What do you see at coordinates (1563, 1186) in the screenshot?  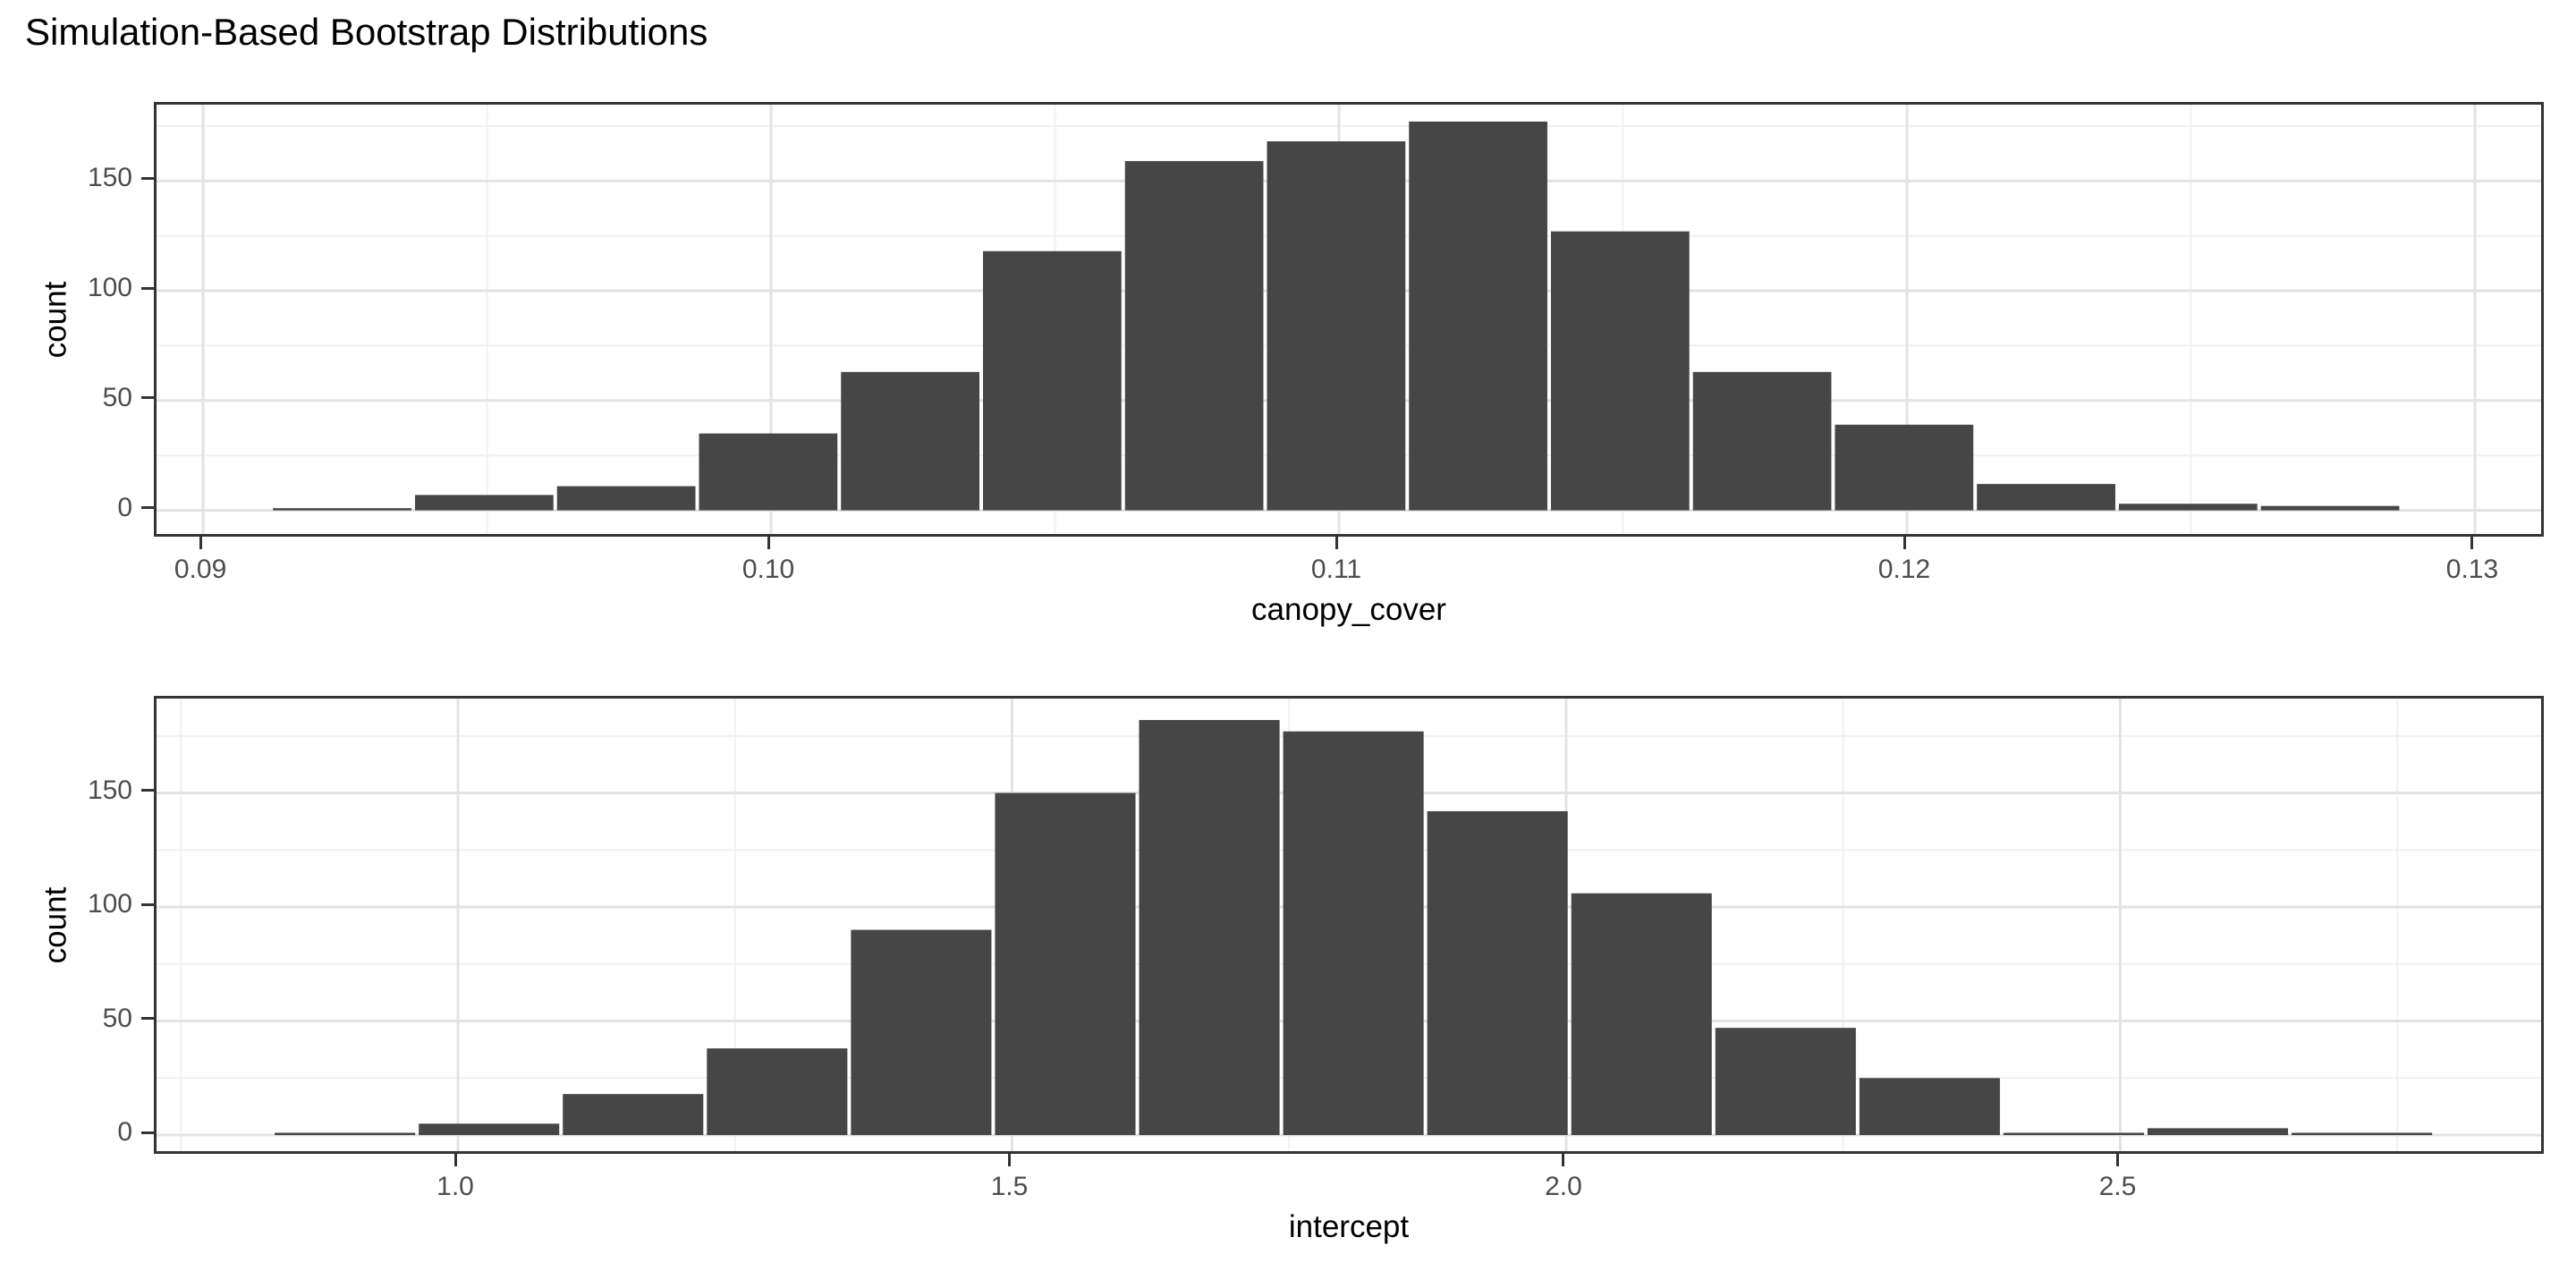 I see `x-tick-label: 2.0` at bounding box center [1563, 1186].